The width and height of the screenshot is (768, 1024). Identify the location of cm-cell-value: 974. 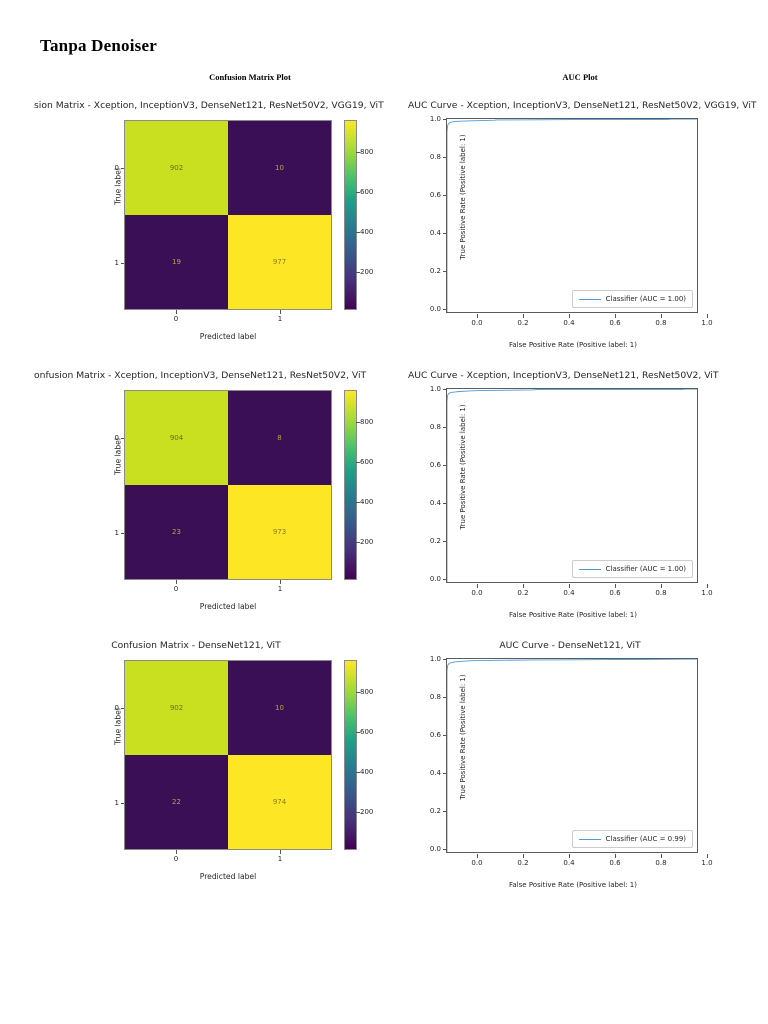
(279, 801).